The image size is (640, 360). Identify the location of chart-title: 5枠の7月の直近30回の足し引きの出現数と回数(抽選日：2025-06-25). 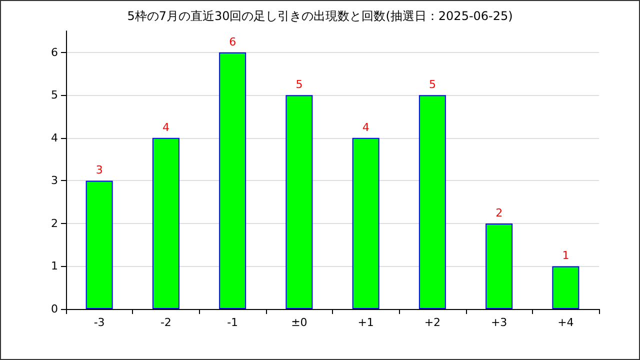
(320, 16).